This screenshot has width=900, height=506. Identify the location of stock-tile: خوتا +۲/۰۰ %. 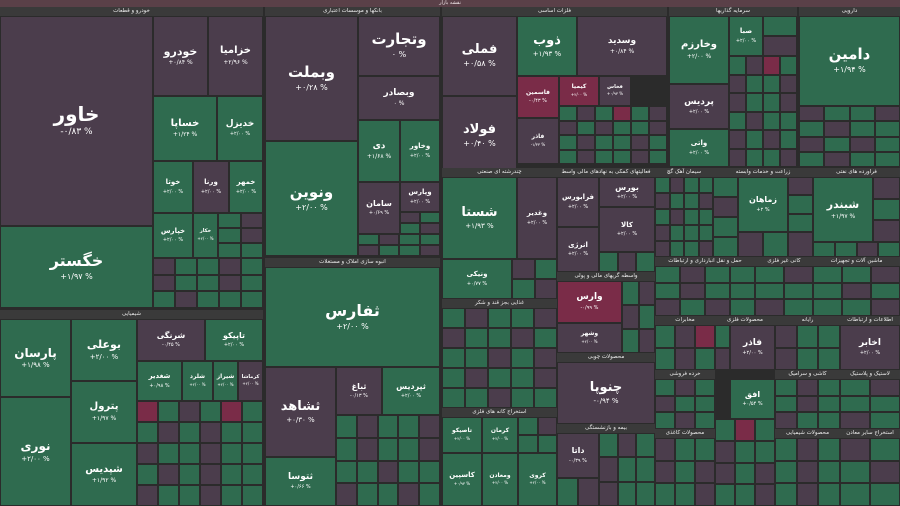
(173, 187).